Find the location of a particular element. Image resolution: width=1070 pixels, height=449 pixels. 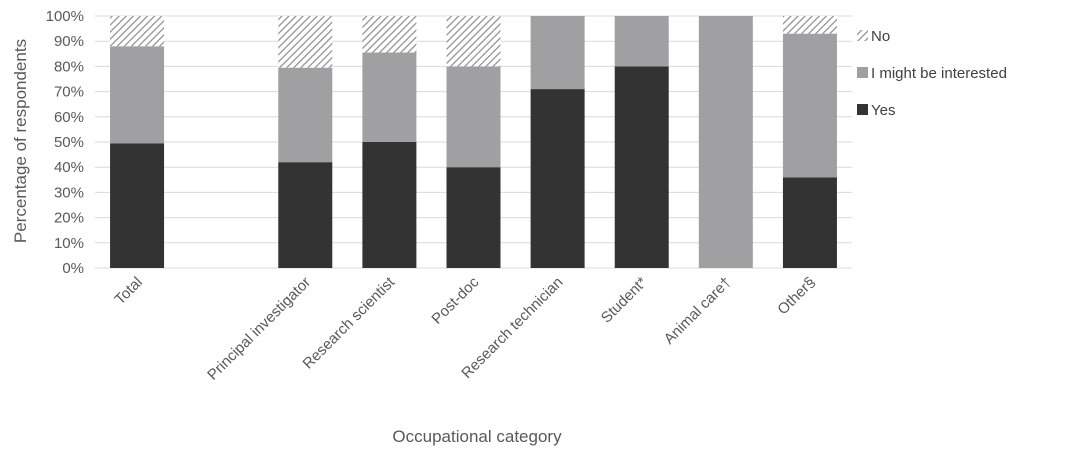

y-axis-tick-labels: 0% 10% 20% 30% 40% 50% 60% 70% 80% 90% 100% is located at coordinates (65, 142).